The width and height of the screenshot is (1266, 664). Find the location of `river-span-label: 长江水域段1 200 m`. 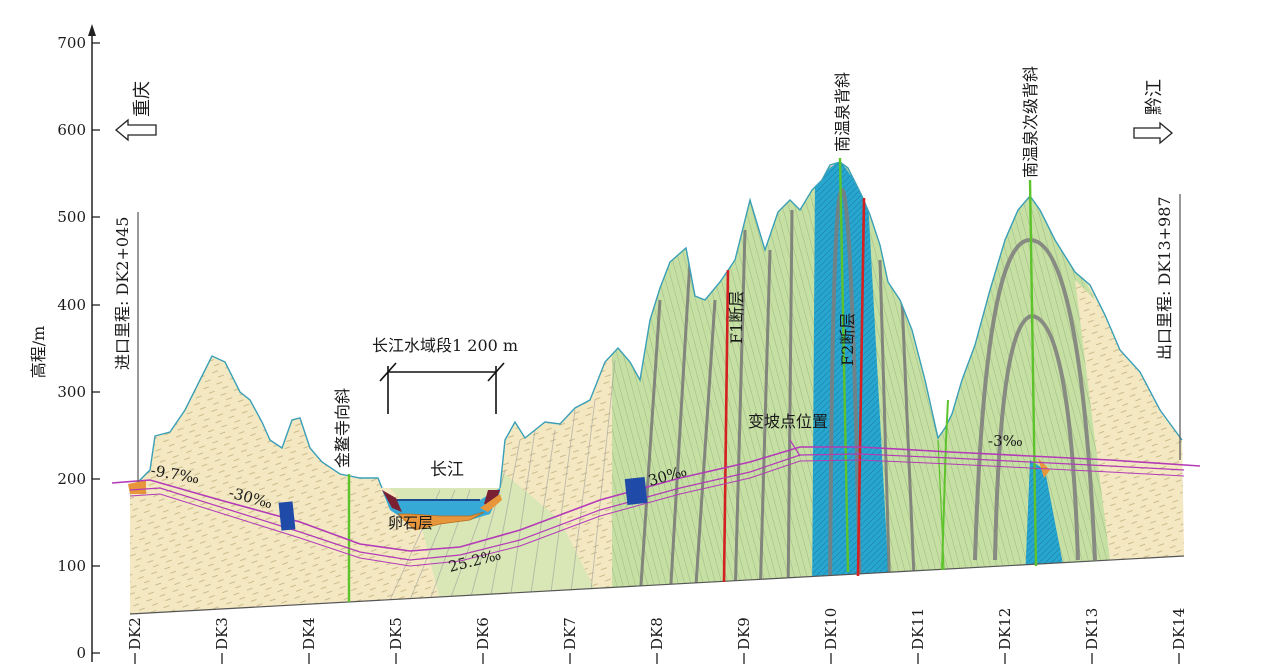

river-span-label: 长江水域段1 200 m is located at coordinates (445, 345).